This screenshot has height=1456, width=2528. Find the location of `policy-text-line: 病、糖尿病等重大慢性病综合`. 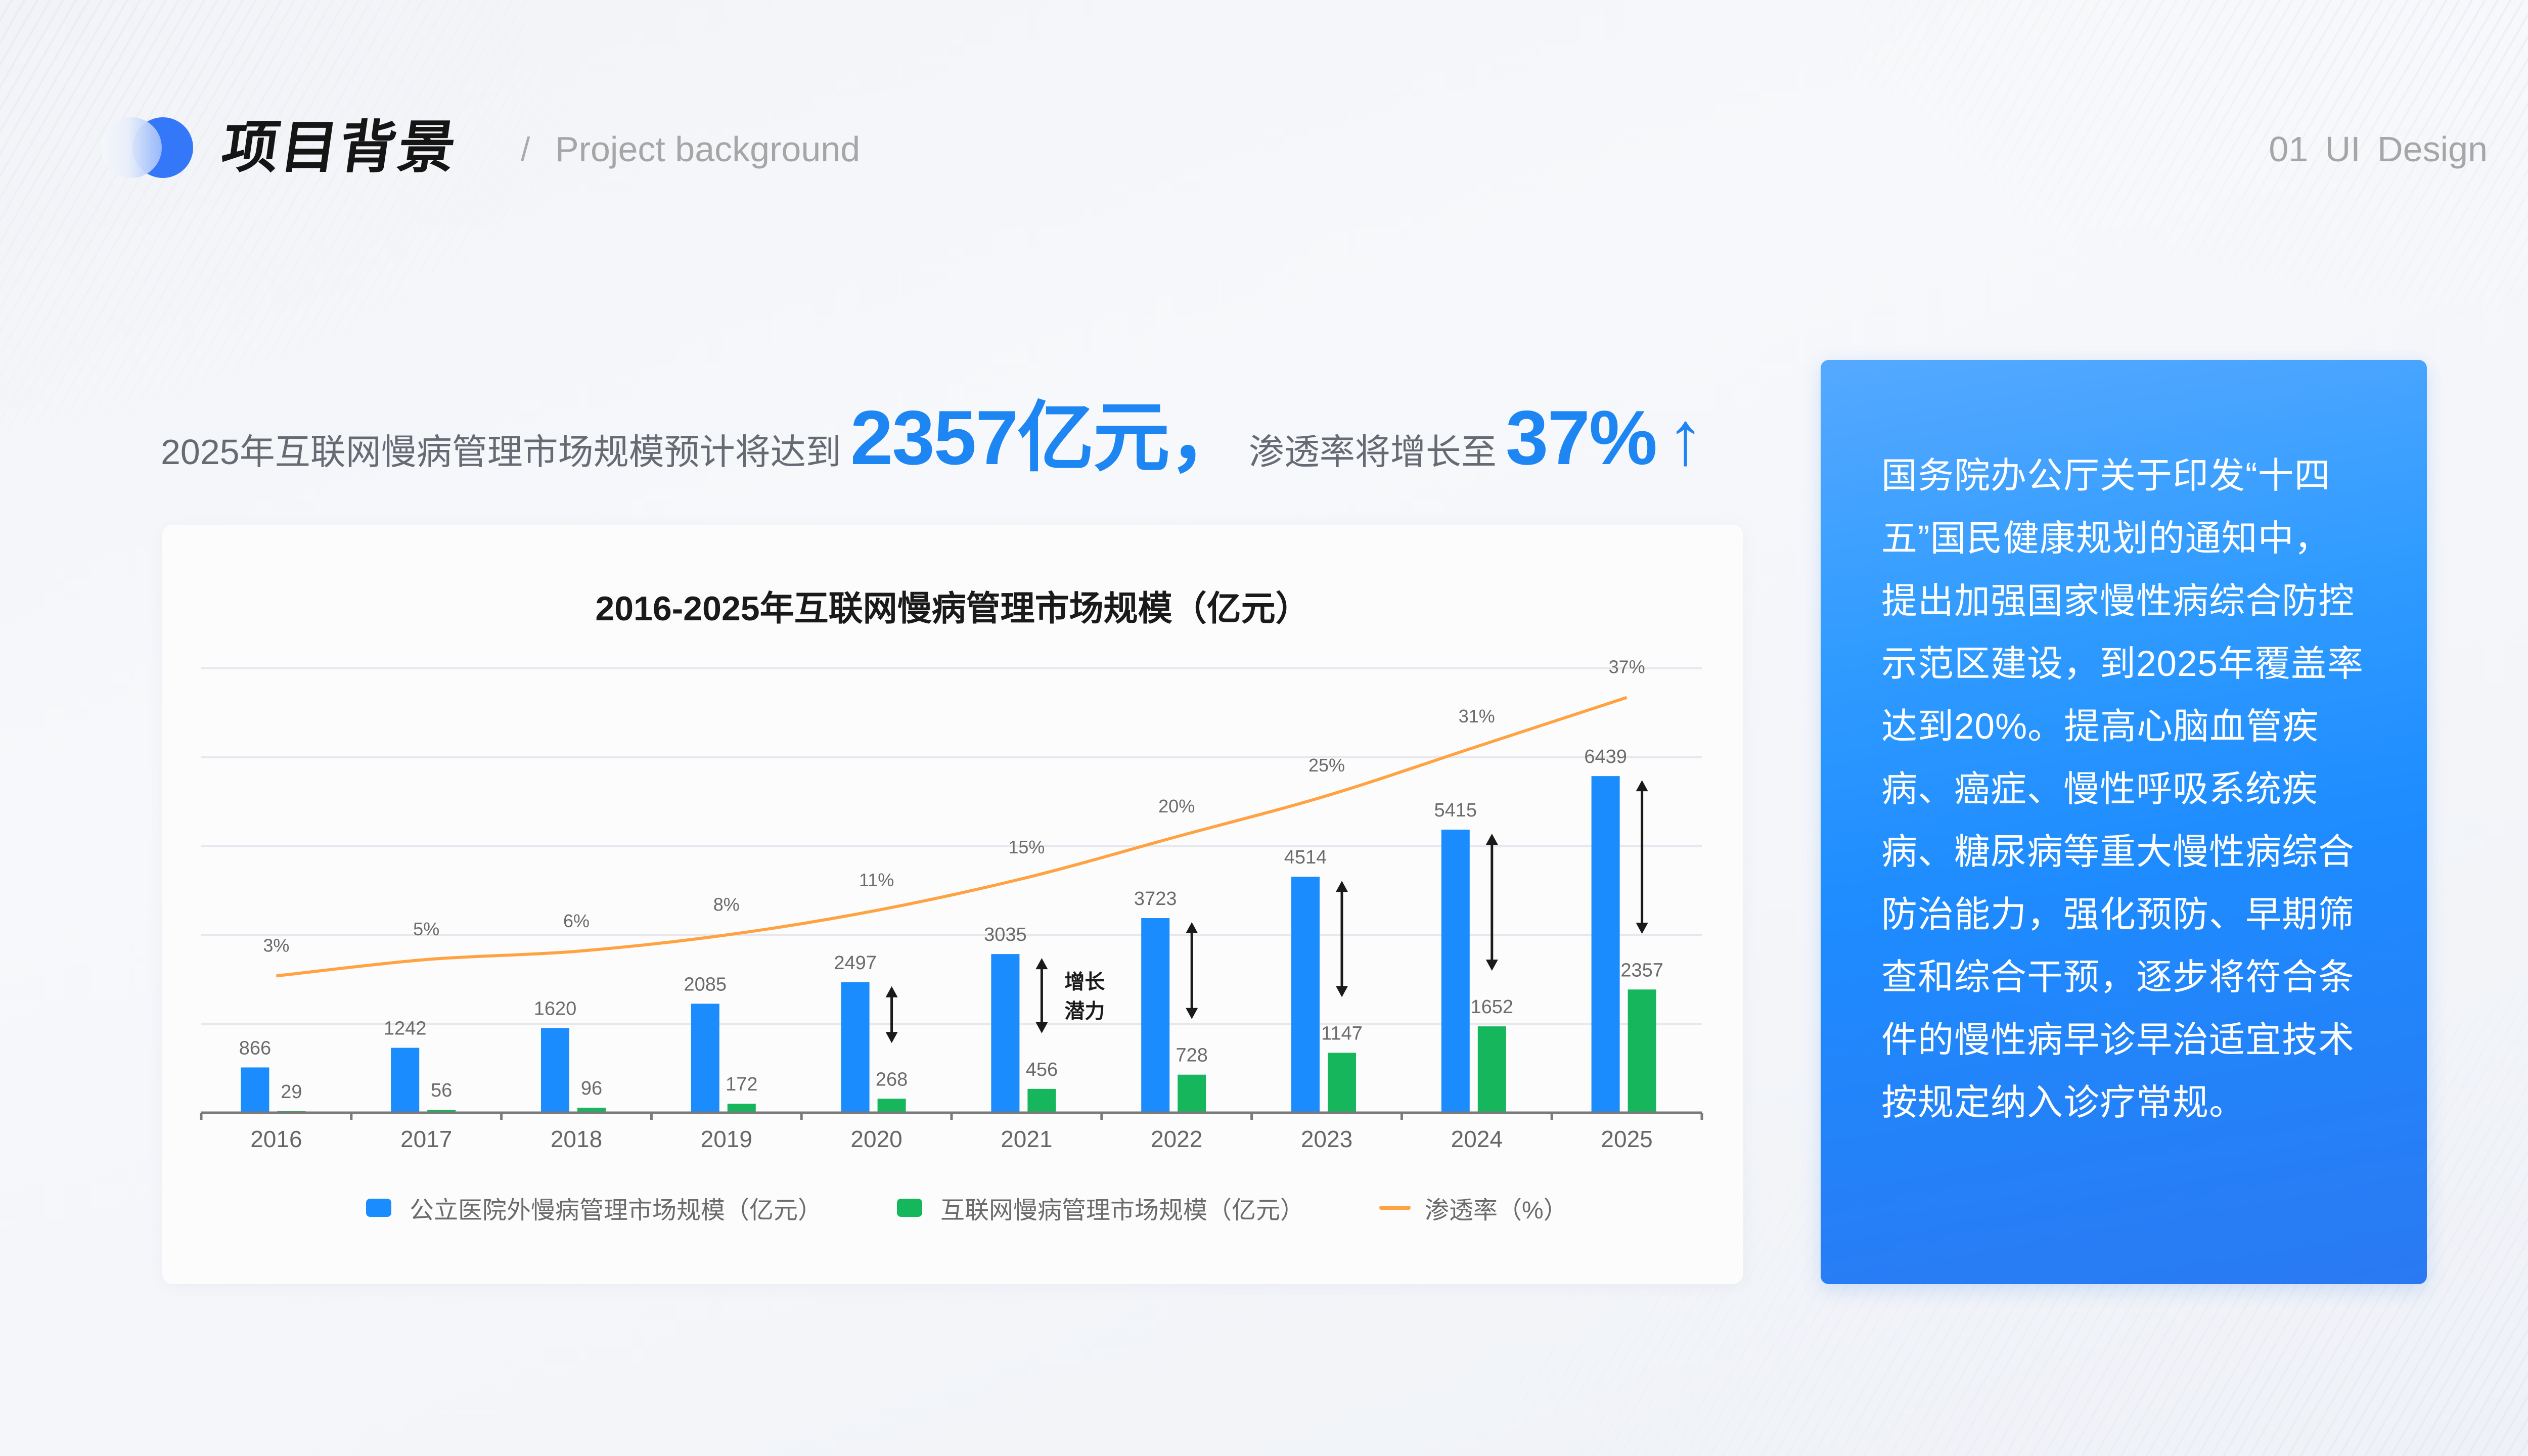

policy-text-line: 病、糖尿病等重大慢性病综合 is located at coordinates (2118, 852).